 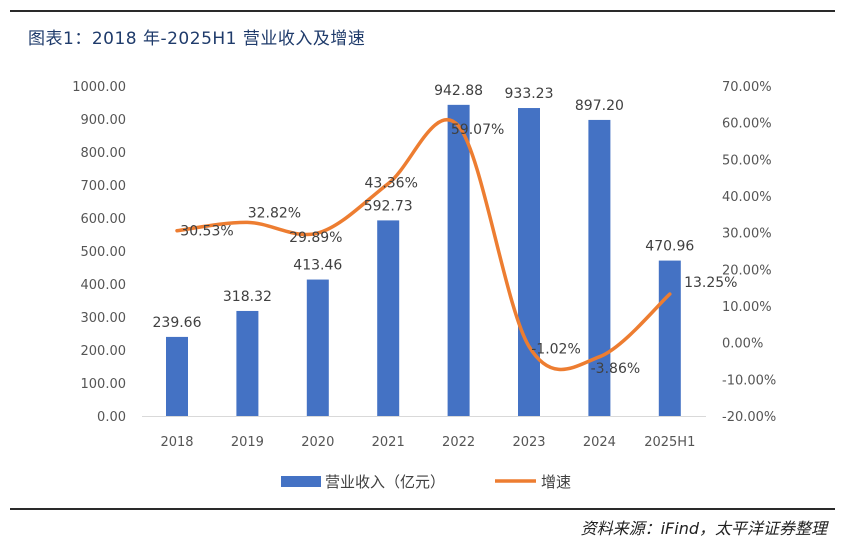 I want to click on right-tick-label: 70.00%, so click(x=747, y=87).